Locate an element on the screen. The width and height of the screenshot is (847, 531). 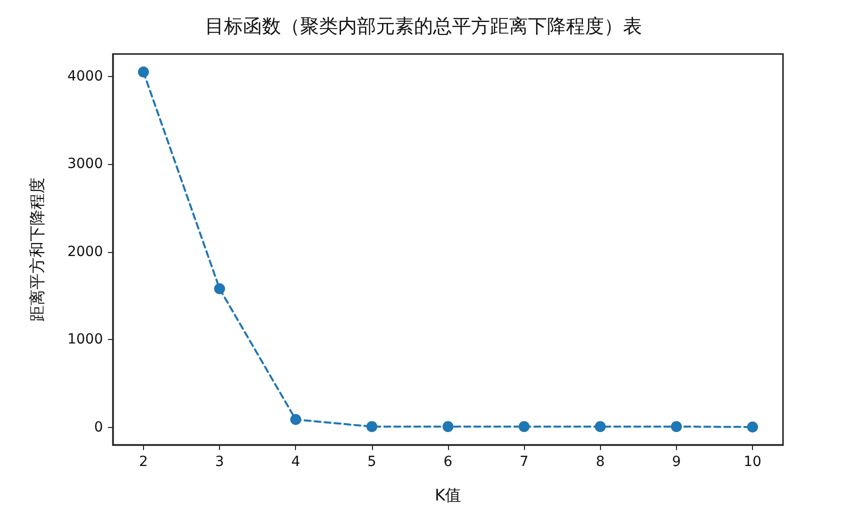
y-tick-label: 1000 is located at coordinates (85, 340).